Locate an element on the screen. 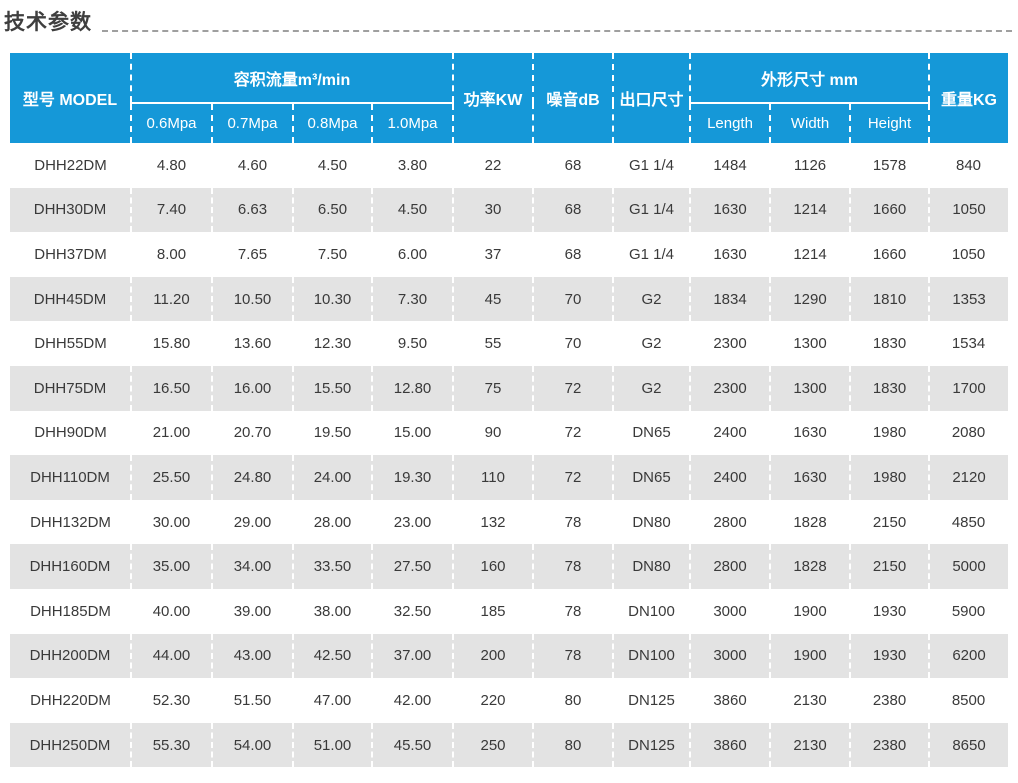 This screenshot has height=783, width=1018. value-cell: 6.50 is located at coordinates (332, 210).